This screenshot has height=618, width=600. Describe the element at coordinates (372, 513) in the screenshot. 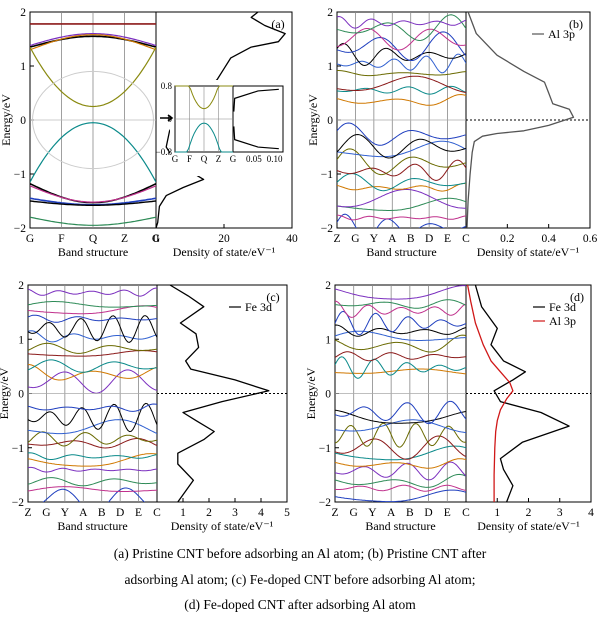

I see `band-tick-label: Y` at that location.